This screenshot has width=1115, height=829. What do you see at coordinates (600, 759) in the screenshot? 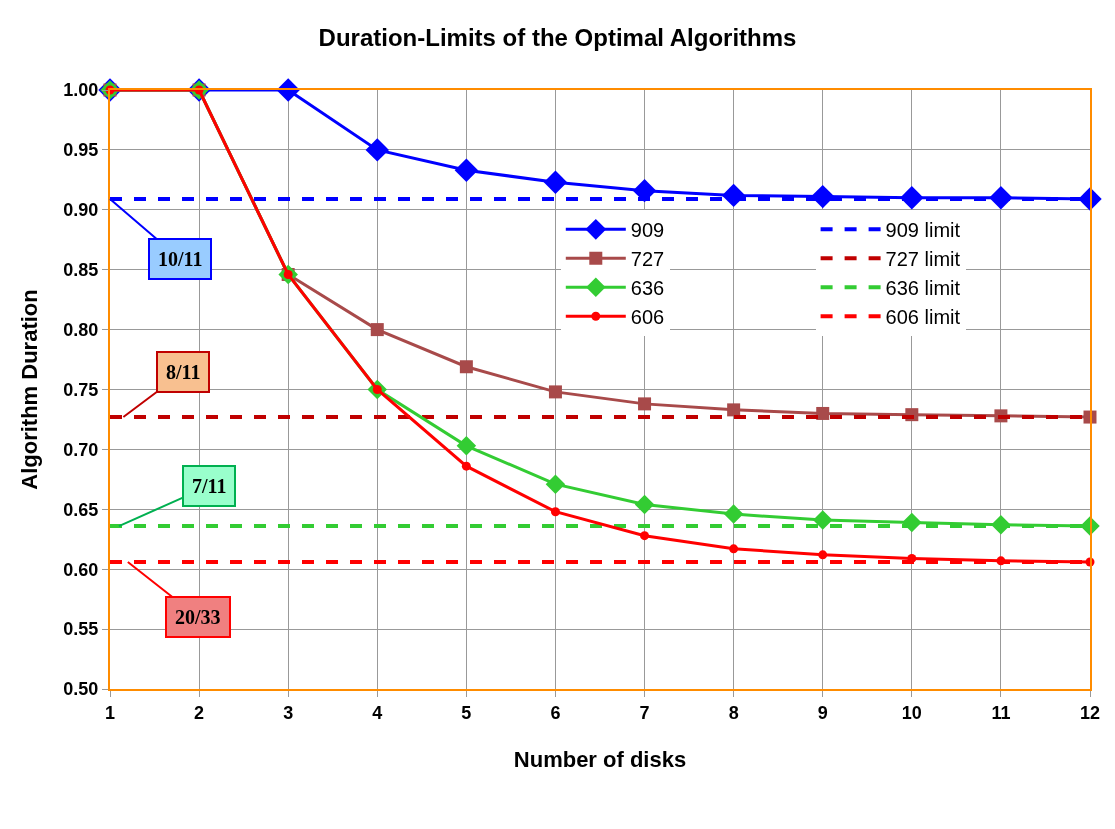
I see `x-axis-title: Number of disks` at bounding box center [600, 759].